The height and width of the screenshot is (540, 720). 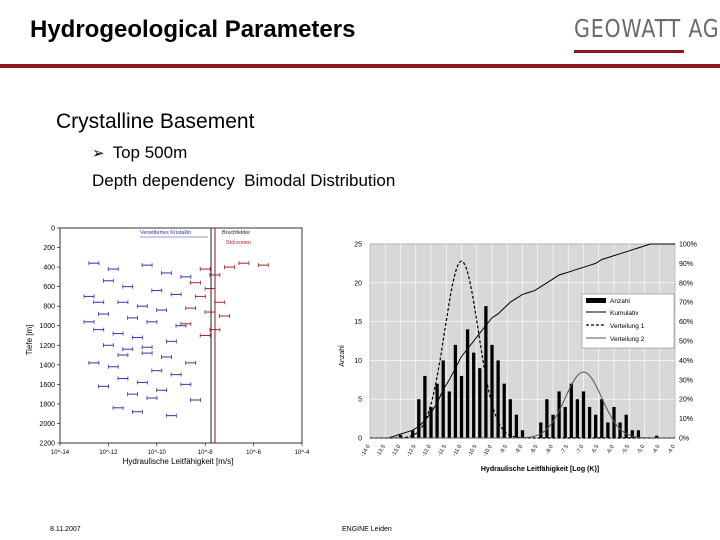 What do you see at coordinates (47, 346) in the screenshot?
I see `y-tick-label: 1200` at bounding box center [47, 346].